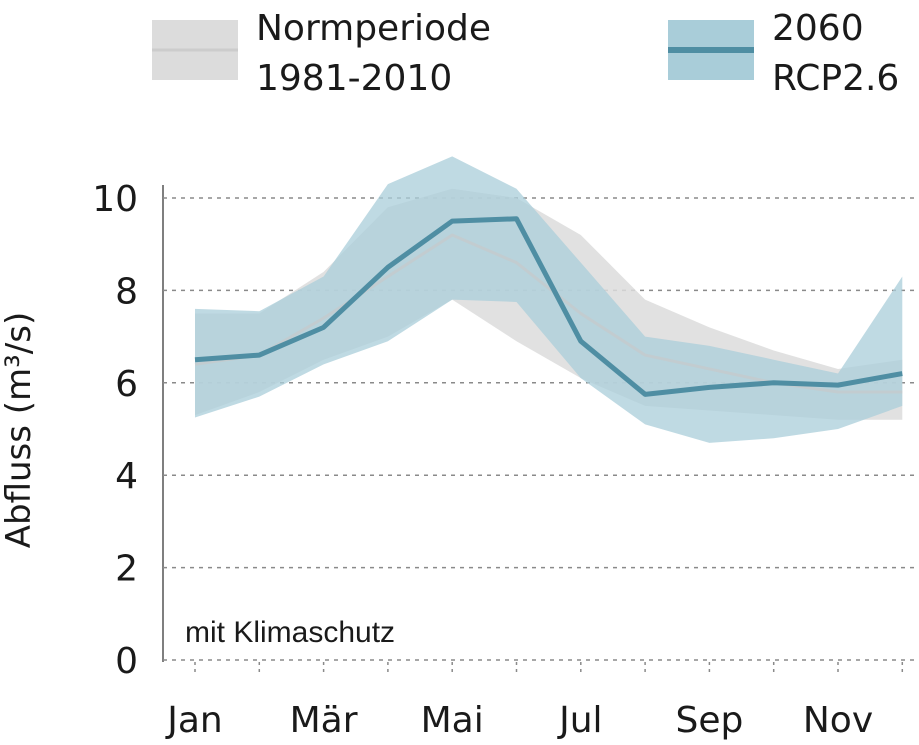 This screenshot has height=745, width=919. What do you see at coordinates (709, 720) in the screenshot?
I see `x-tick-label: Sep` at bounding box center [709, 720].